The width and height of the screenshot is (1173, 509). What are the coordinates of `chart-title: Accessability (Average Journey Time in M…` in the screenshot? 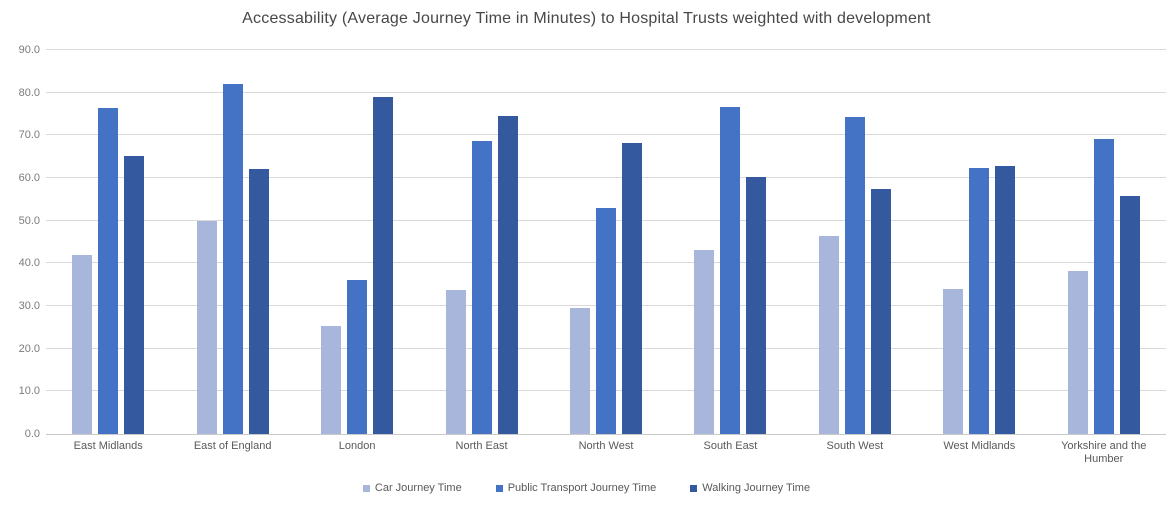 It's located at (586, 18).